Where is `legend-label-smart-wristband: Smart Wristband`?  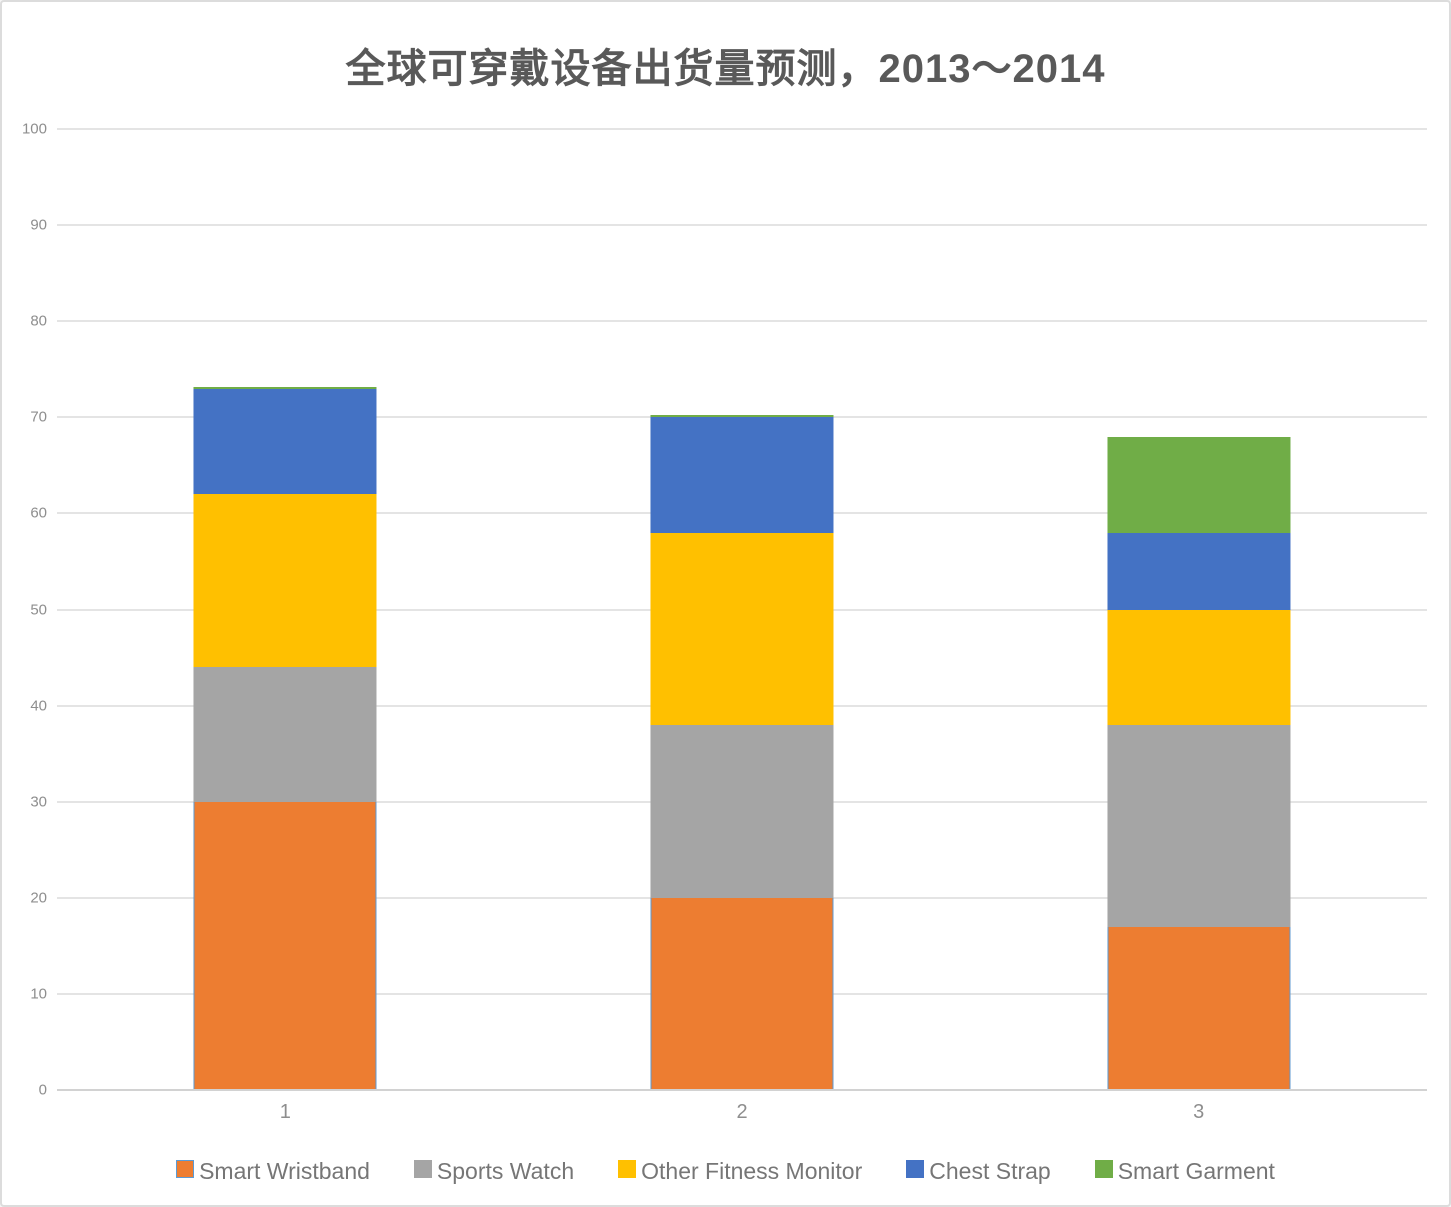
legend-label-smart-wristband: Smart Wristband is located at coordinates (284, 1171).